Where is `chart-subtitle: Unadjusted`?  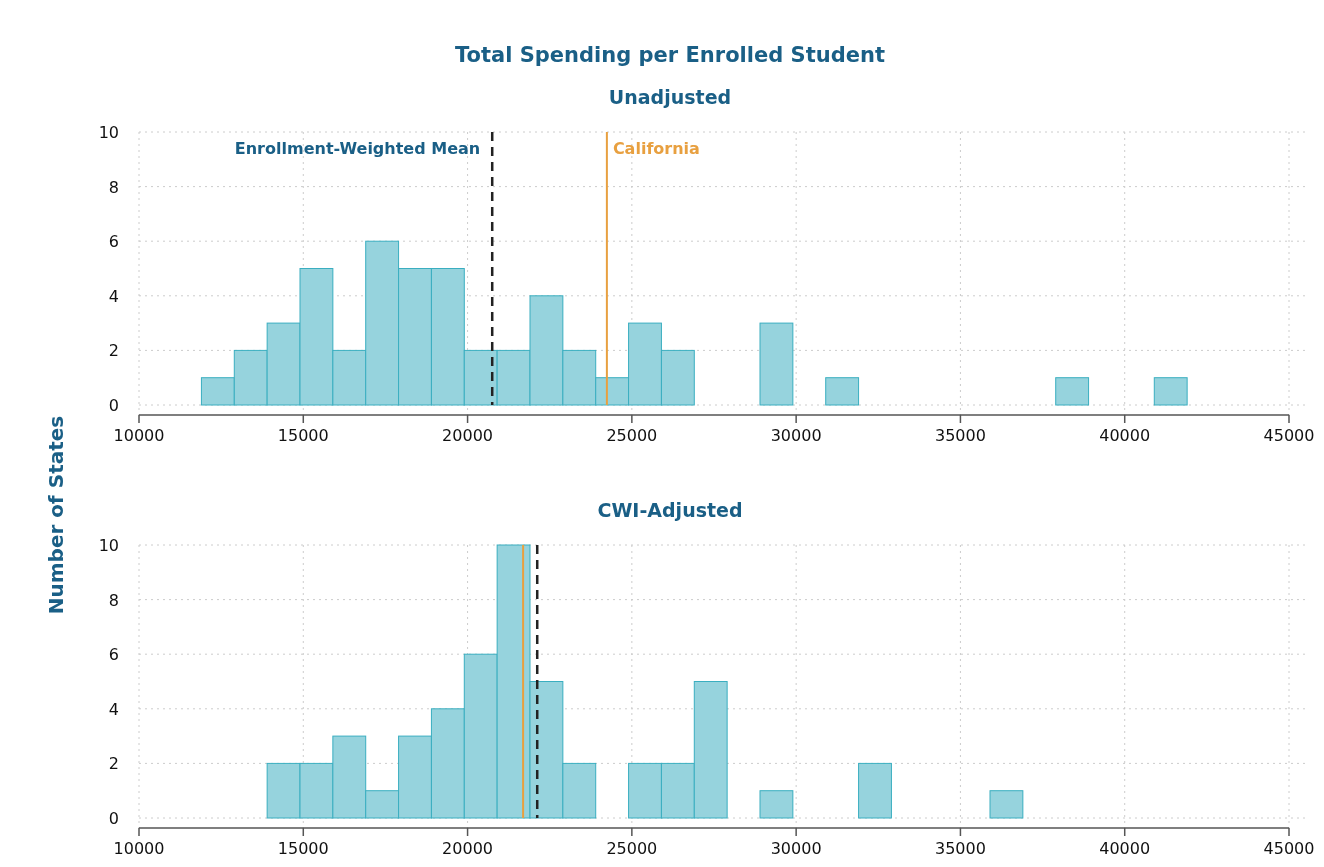
chart-subtitle: Unadjusted is located at coordinates (670, 97).